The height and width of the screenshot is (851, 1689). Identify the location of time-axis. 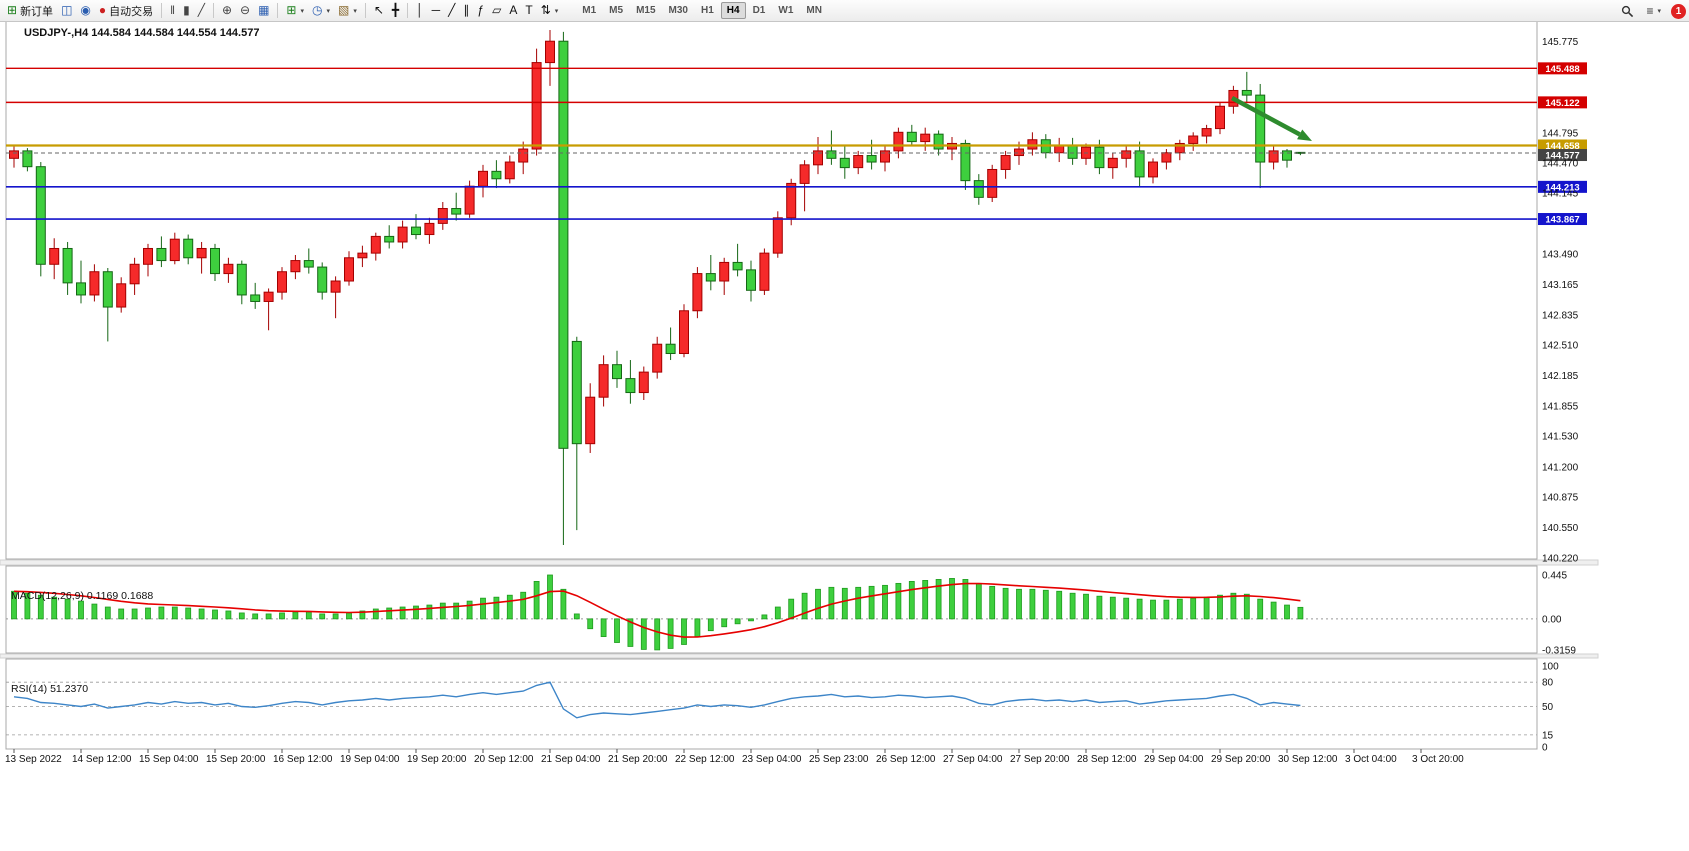
(717, 751).